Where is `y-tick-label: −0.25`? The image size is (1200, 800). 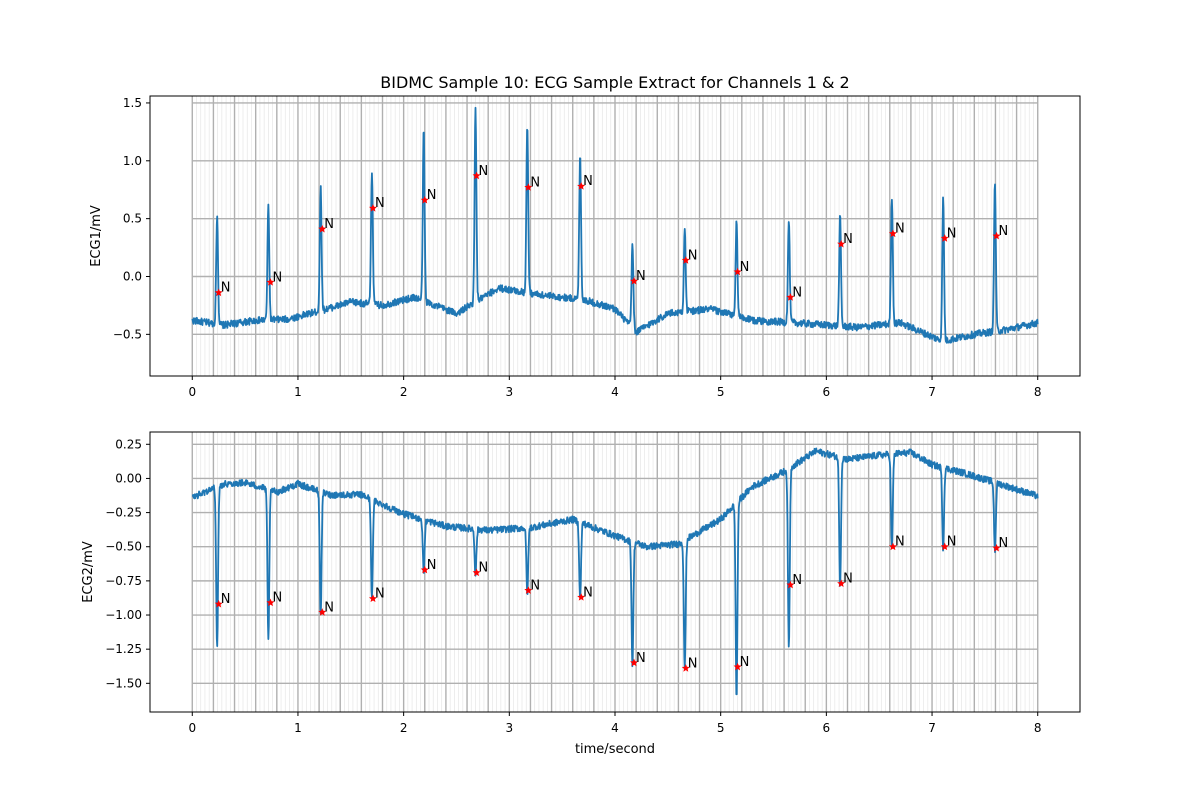
y-tick-label: −0.25 is located at coordinates (123, 513).